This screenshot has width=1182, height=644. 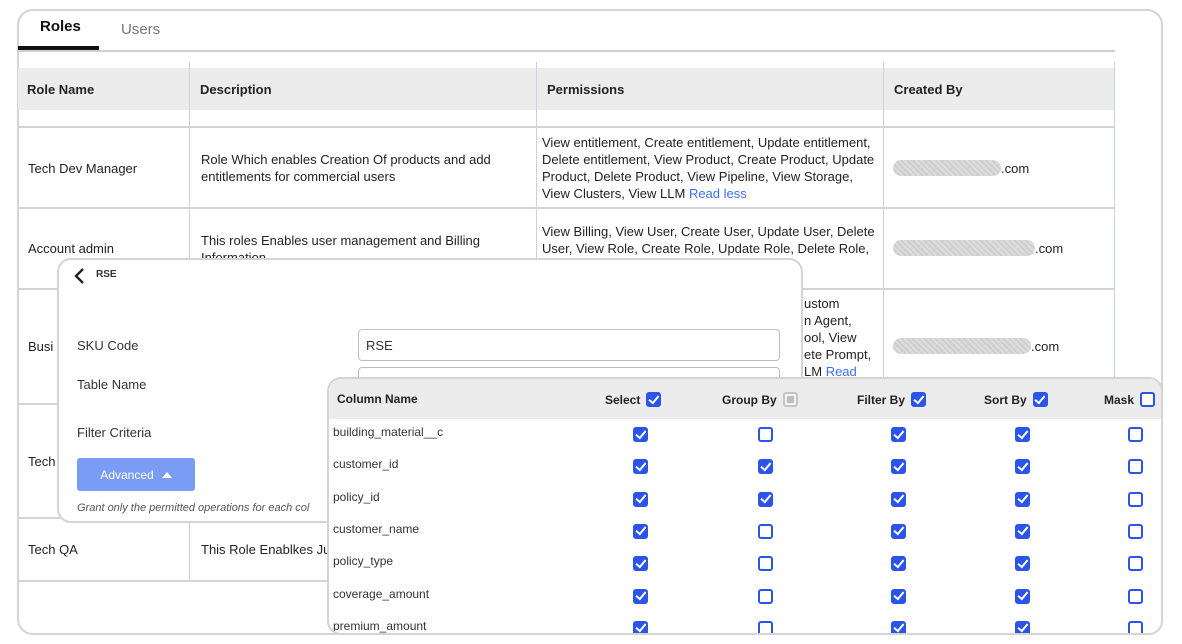 I want to click on header-group-by: Group By, so click(x=760, y=399).